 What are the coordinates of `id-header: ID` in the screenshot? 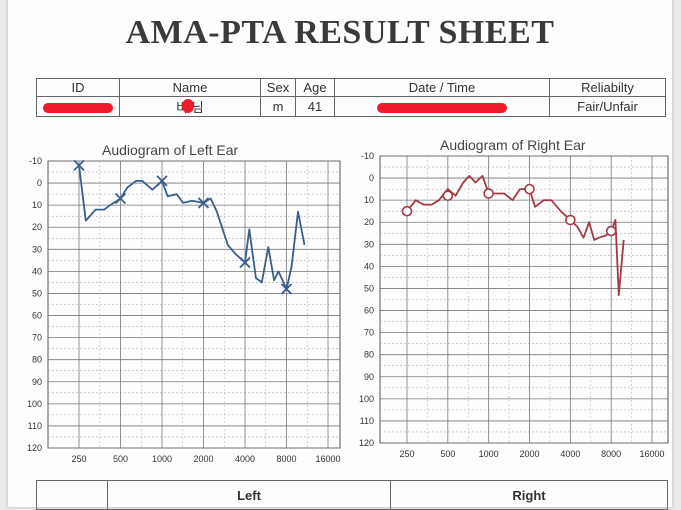 It's located at (78, 87).